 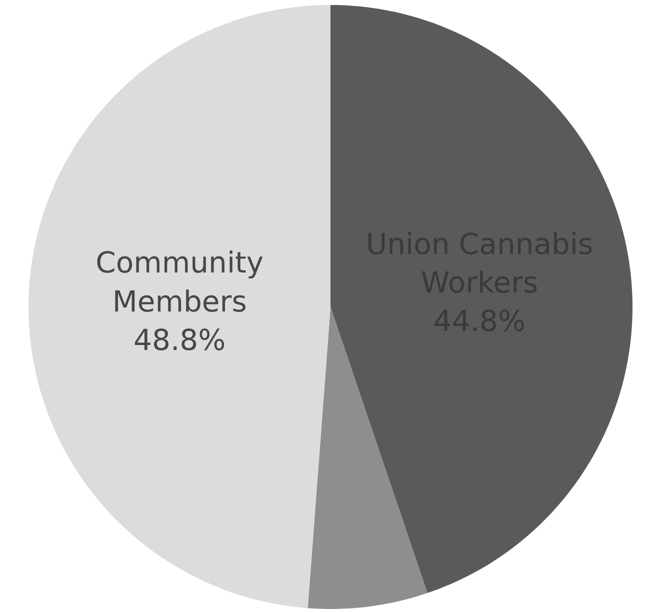 I want to click on data-label: 48.8%, so click(x=180, y=339).